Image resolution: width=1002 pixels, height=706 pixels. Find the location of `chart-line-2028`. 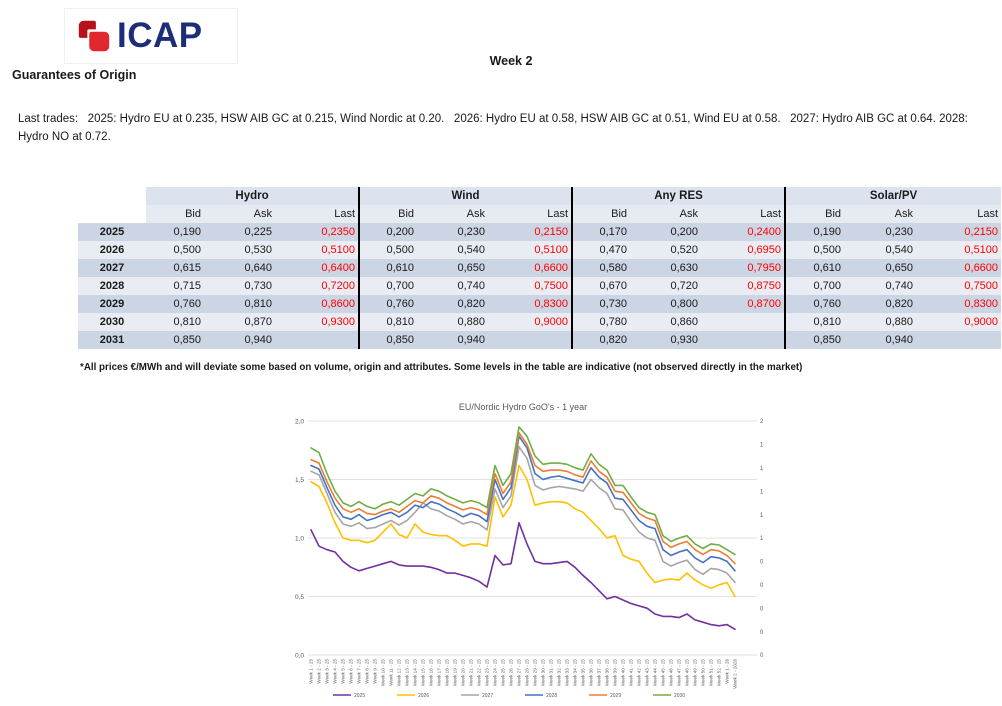

chart-line-2028 is located at coordinates (523, 503).